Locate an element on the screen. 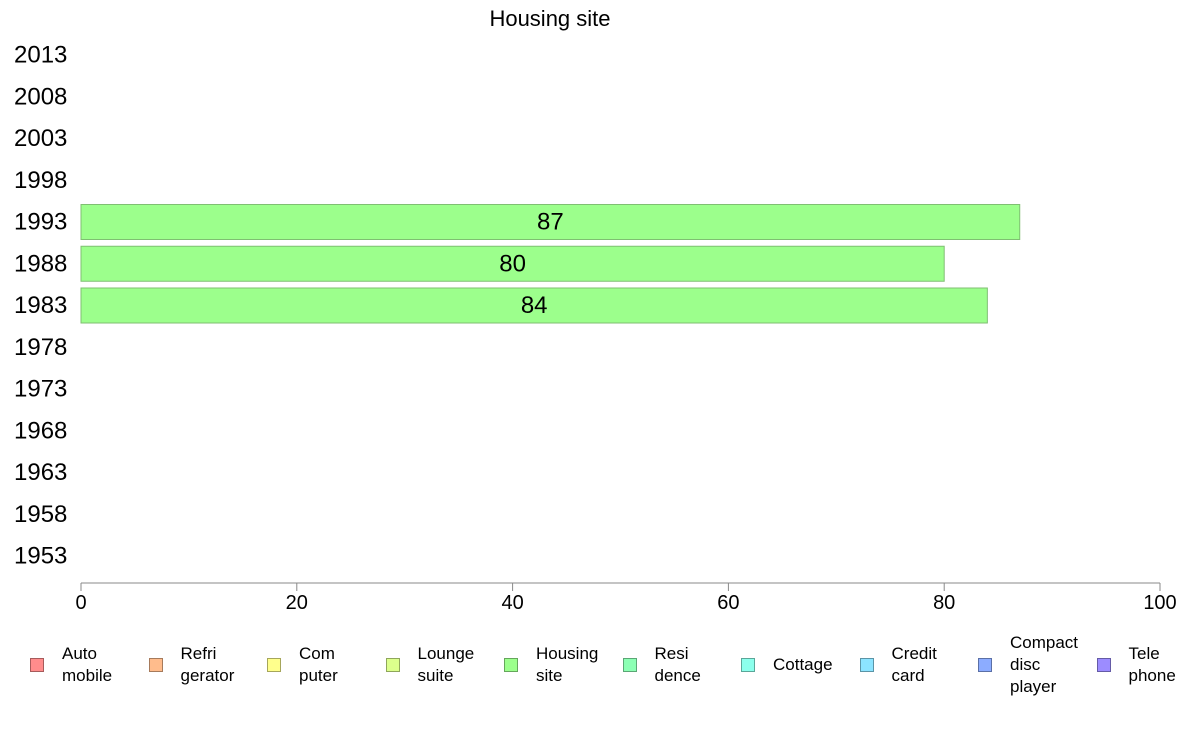 The width and height of the screenshot is (1188, 736). legend-item: Com puter is located at coordinates (302, 665).